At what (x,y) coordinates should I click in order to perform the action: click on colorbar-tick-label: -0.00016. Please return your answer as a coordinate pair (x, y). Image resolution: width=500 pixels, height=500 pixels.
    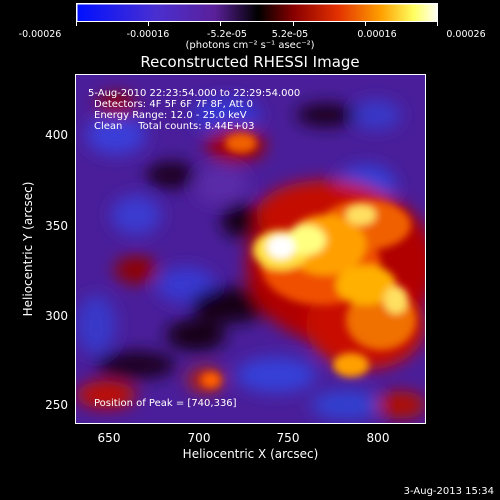
    Looking at the image, I should click on (148, 34).